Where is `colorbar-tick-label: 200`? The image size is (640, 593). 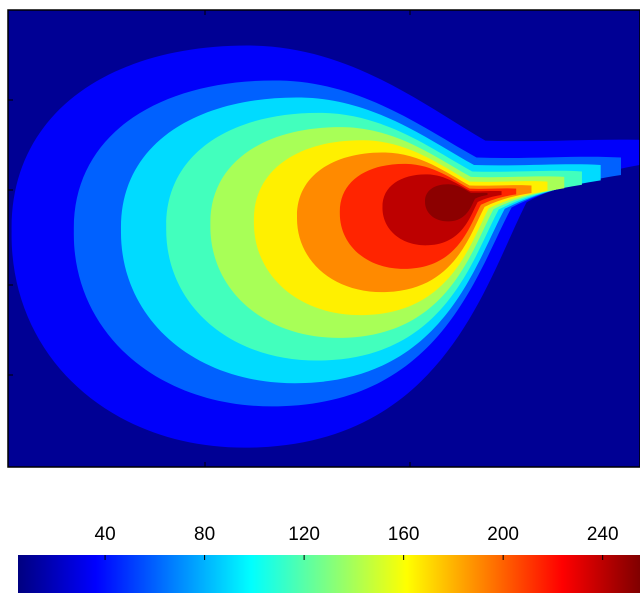
colorbar-tick-label: 200 is located at coordinates (503, 534).